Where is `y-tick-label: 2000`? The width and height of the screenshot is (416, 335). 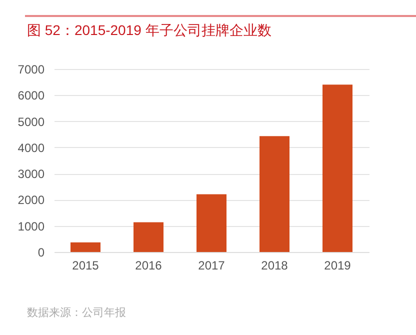 y-tick-label: 2000 is located at coordinates (31, 200).